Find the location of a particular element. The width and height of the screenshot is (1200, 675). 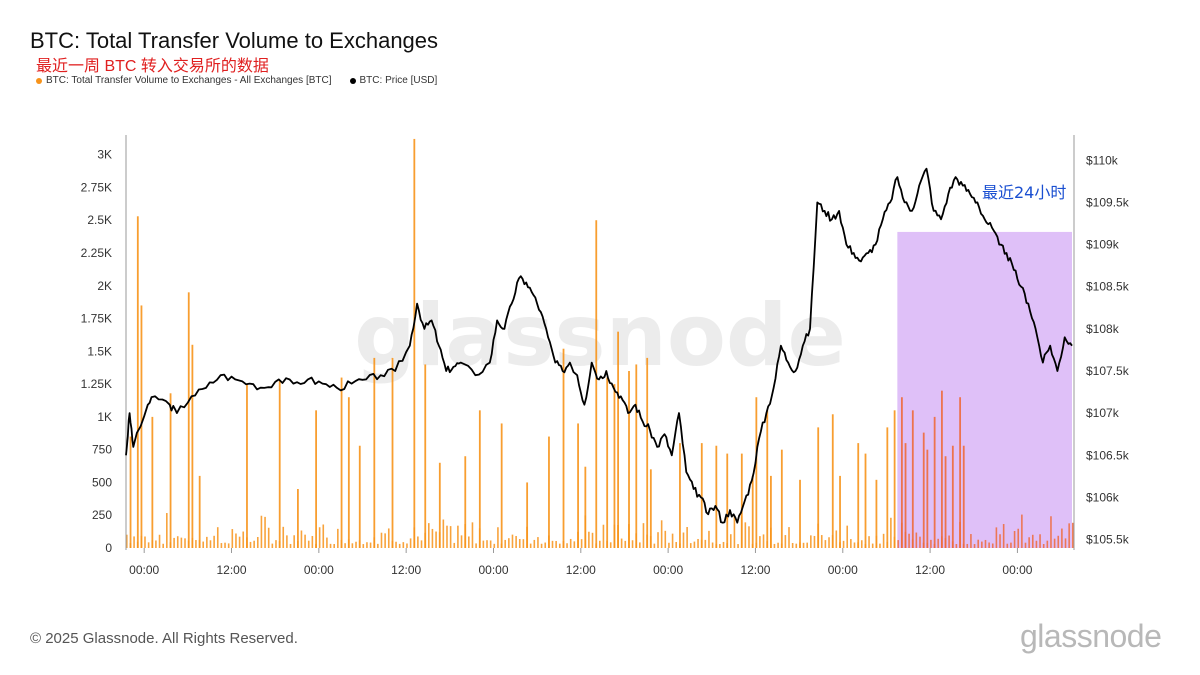

y-left-tick-label: 750 is located at coordinates (102, 450).